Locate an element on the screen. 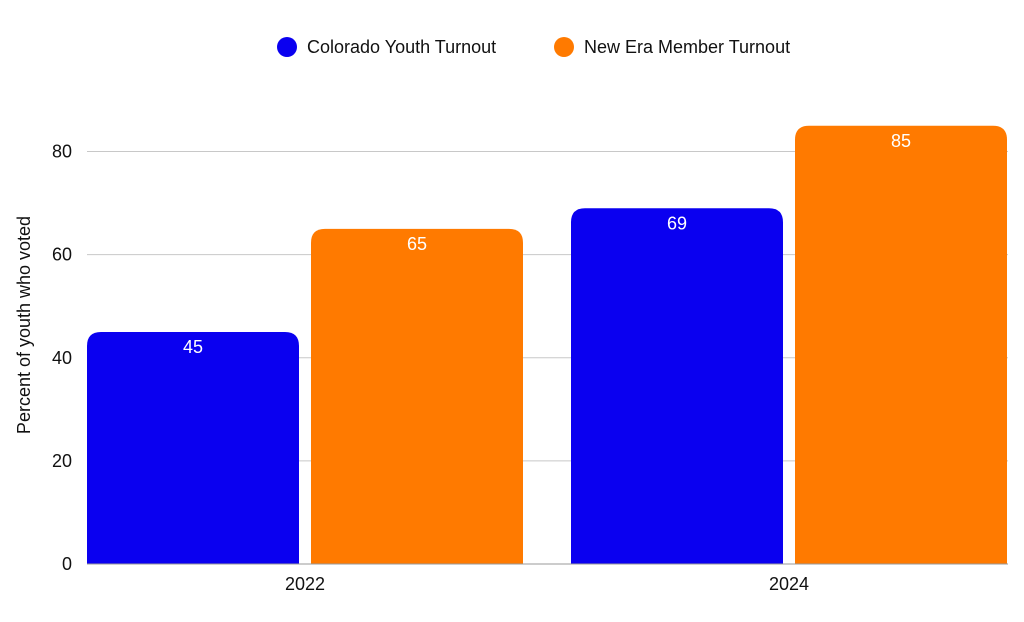 Image resolution: width=1024 pixels, height=622 pixels. y-tick-label: 20 is located at coordinates (62, 461).